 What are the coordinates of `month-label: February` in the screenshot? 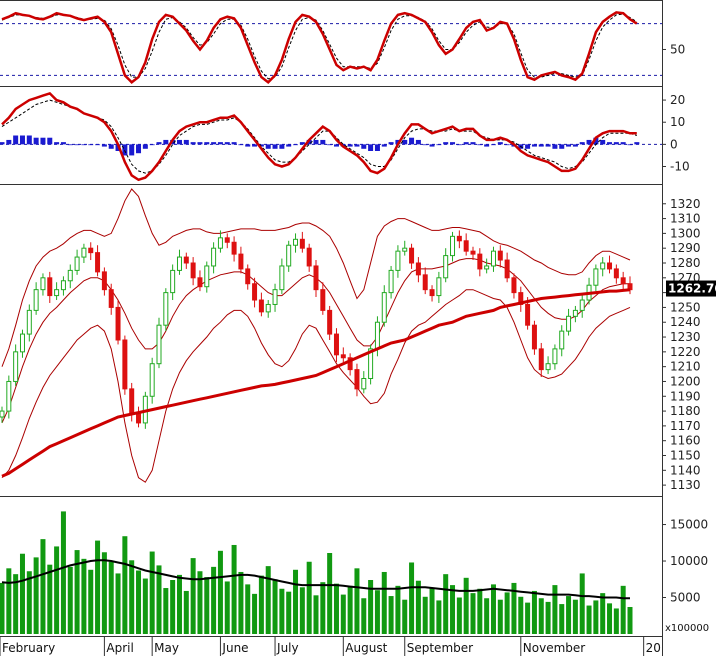 It's located at (28, 648).